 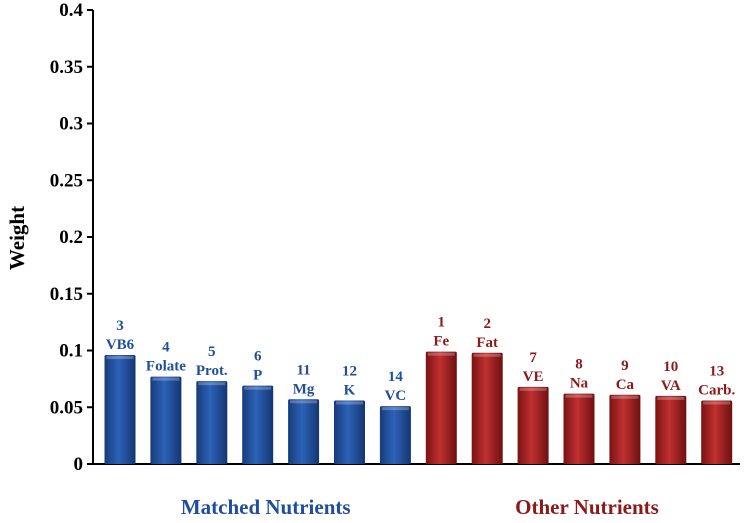 I want to click on y-tick-label: 0.25, so click(x=66, y=180).